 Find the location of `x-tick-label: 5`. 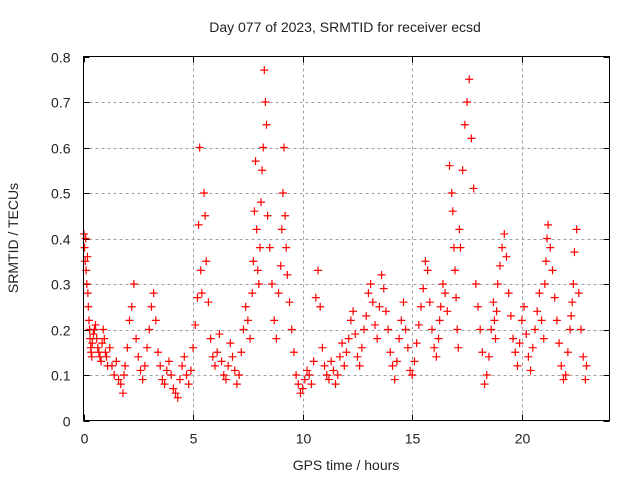

x-tick-label: 5 is located at coordinates (194, 439).